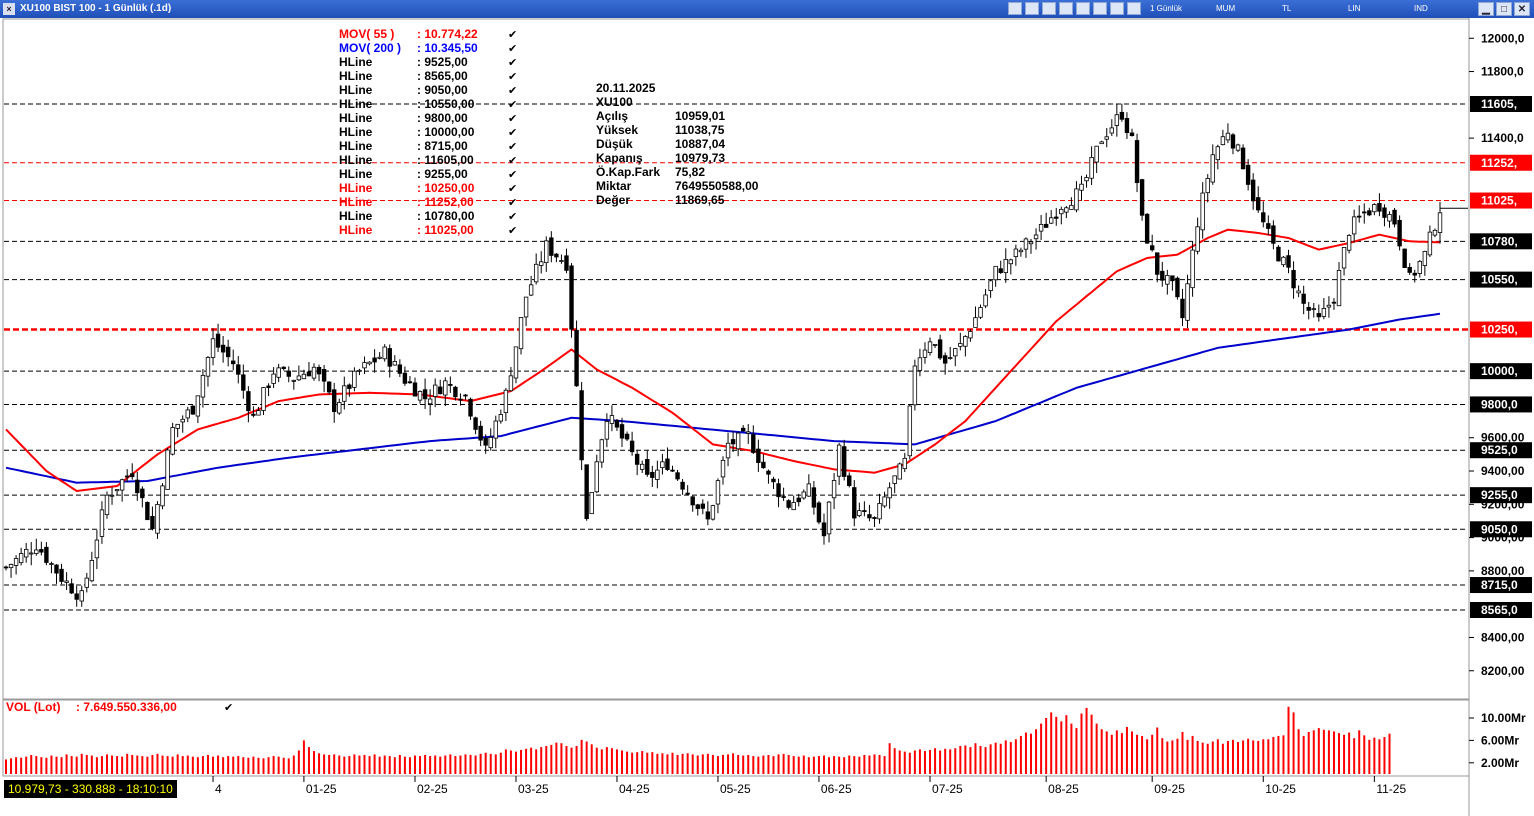 This screenshot has width=1534, height=816. Describe the element at coordinates (1100, 8) in the screenshot. I see `tool-icon-f` at that location.